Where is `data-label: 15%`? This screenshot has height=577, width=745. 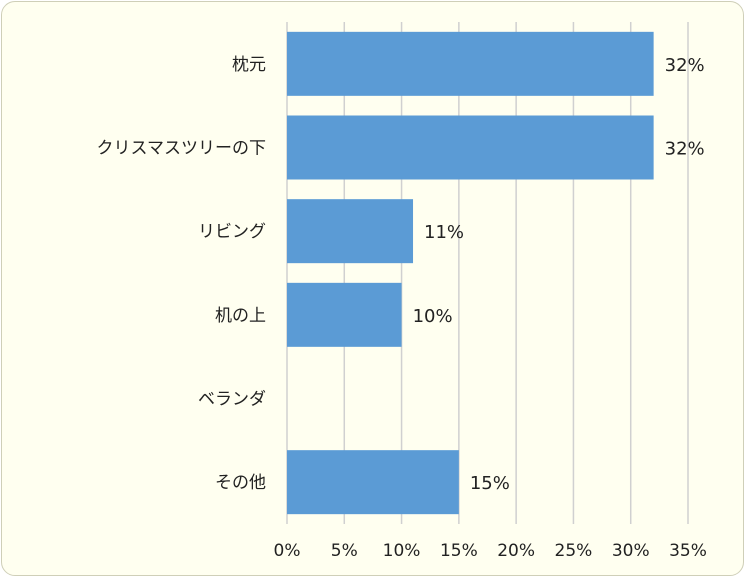
data-label: 15% is located at coordinates (490, 483).